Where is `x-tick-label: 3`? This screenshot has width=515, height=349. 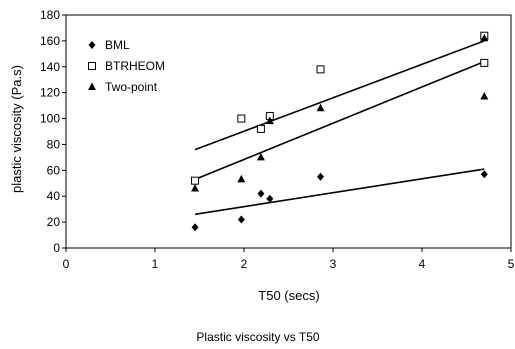
x-tick-label: 3 is located at coordinates (333, 264).